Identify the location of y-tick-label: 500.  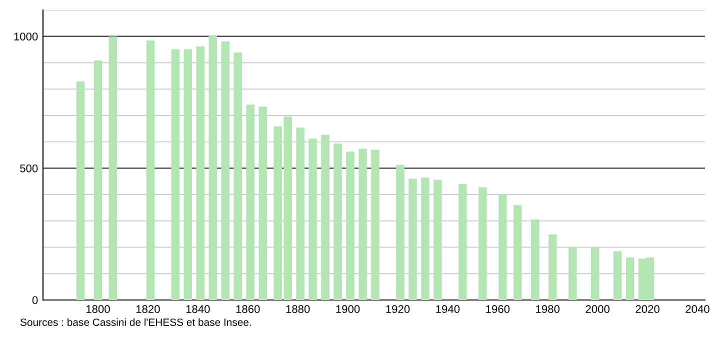
(29, 168).